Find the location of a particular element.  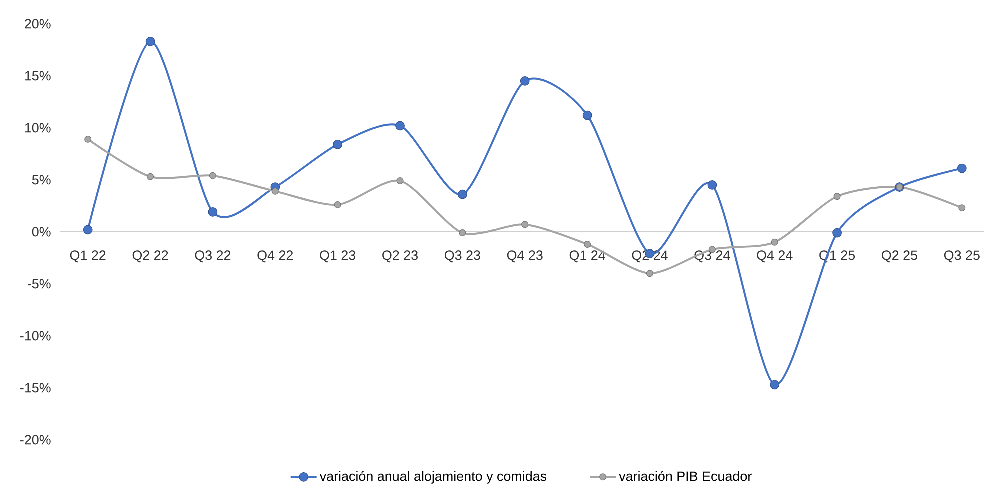

legend-label: variación anual alojamiento y comidas is located at coordinates (433, 477).